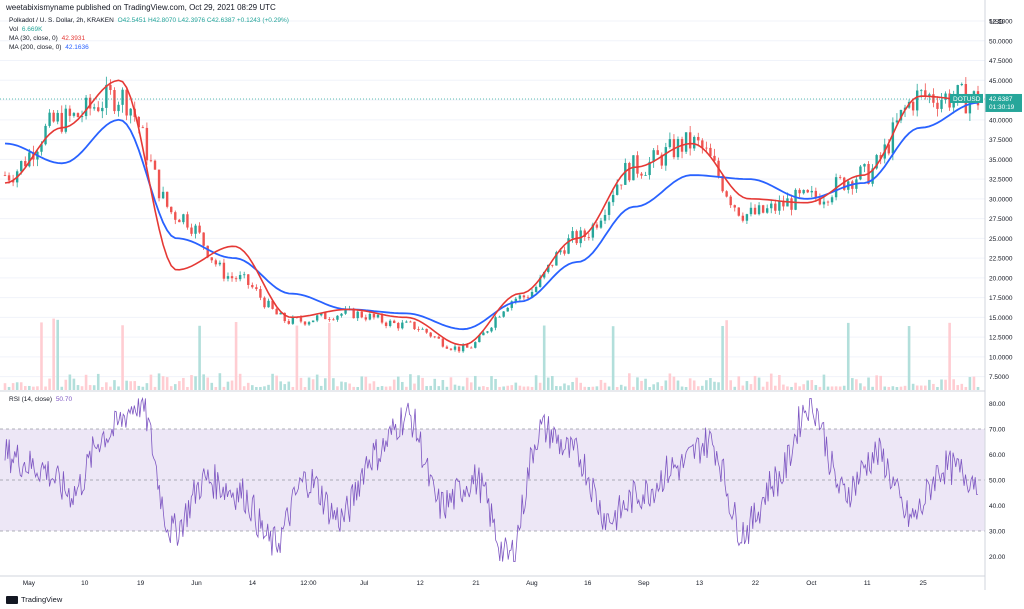 Image resolution: width=1024 pixels, height=609 pixels. I want to click on rsi-tick-label: 70.00, so click(997, 429).